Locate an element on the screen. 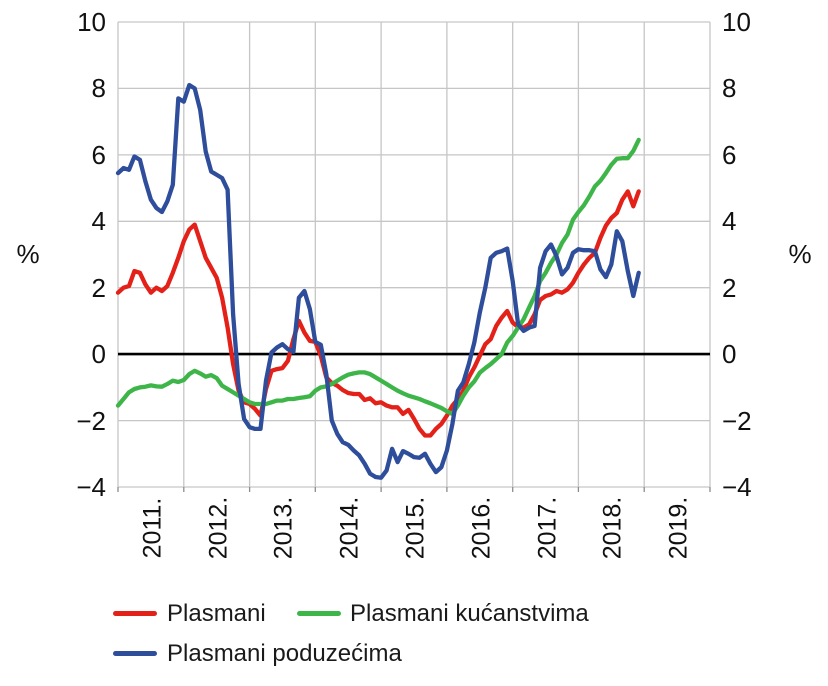 This screenshot has width=828, height=686. y-tick-label-left-4: 4 is located at coordinates (98, 221).